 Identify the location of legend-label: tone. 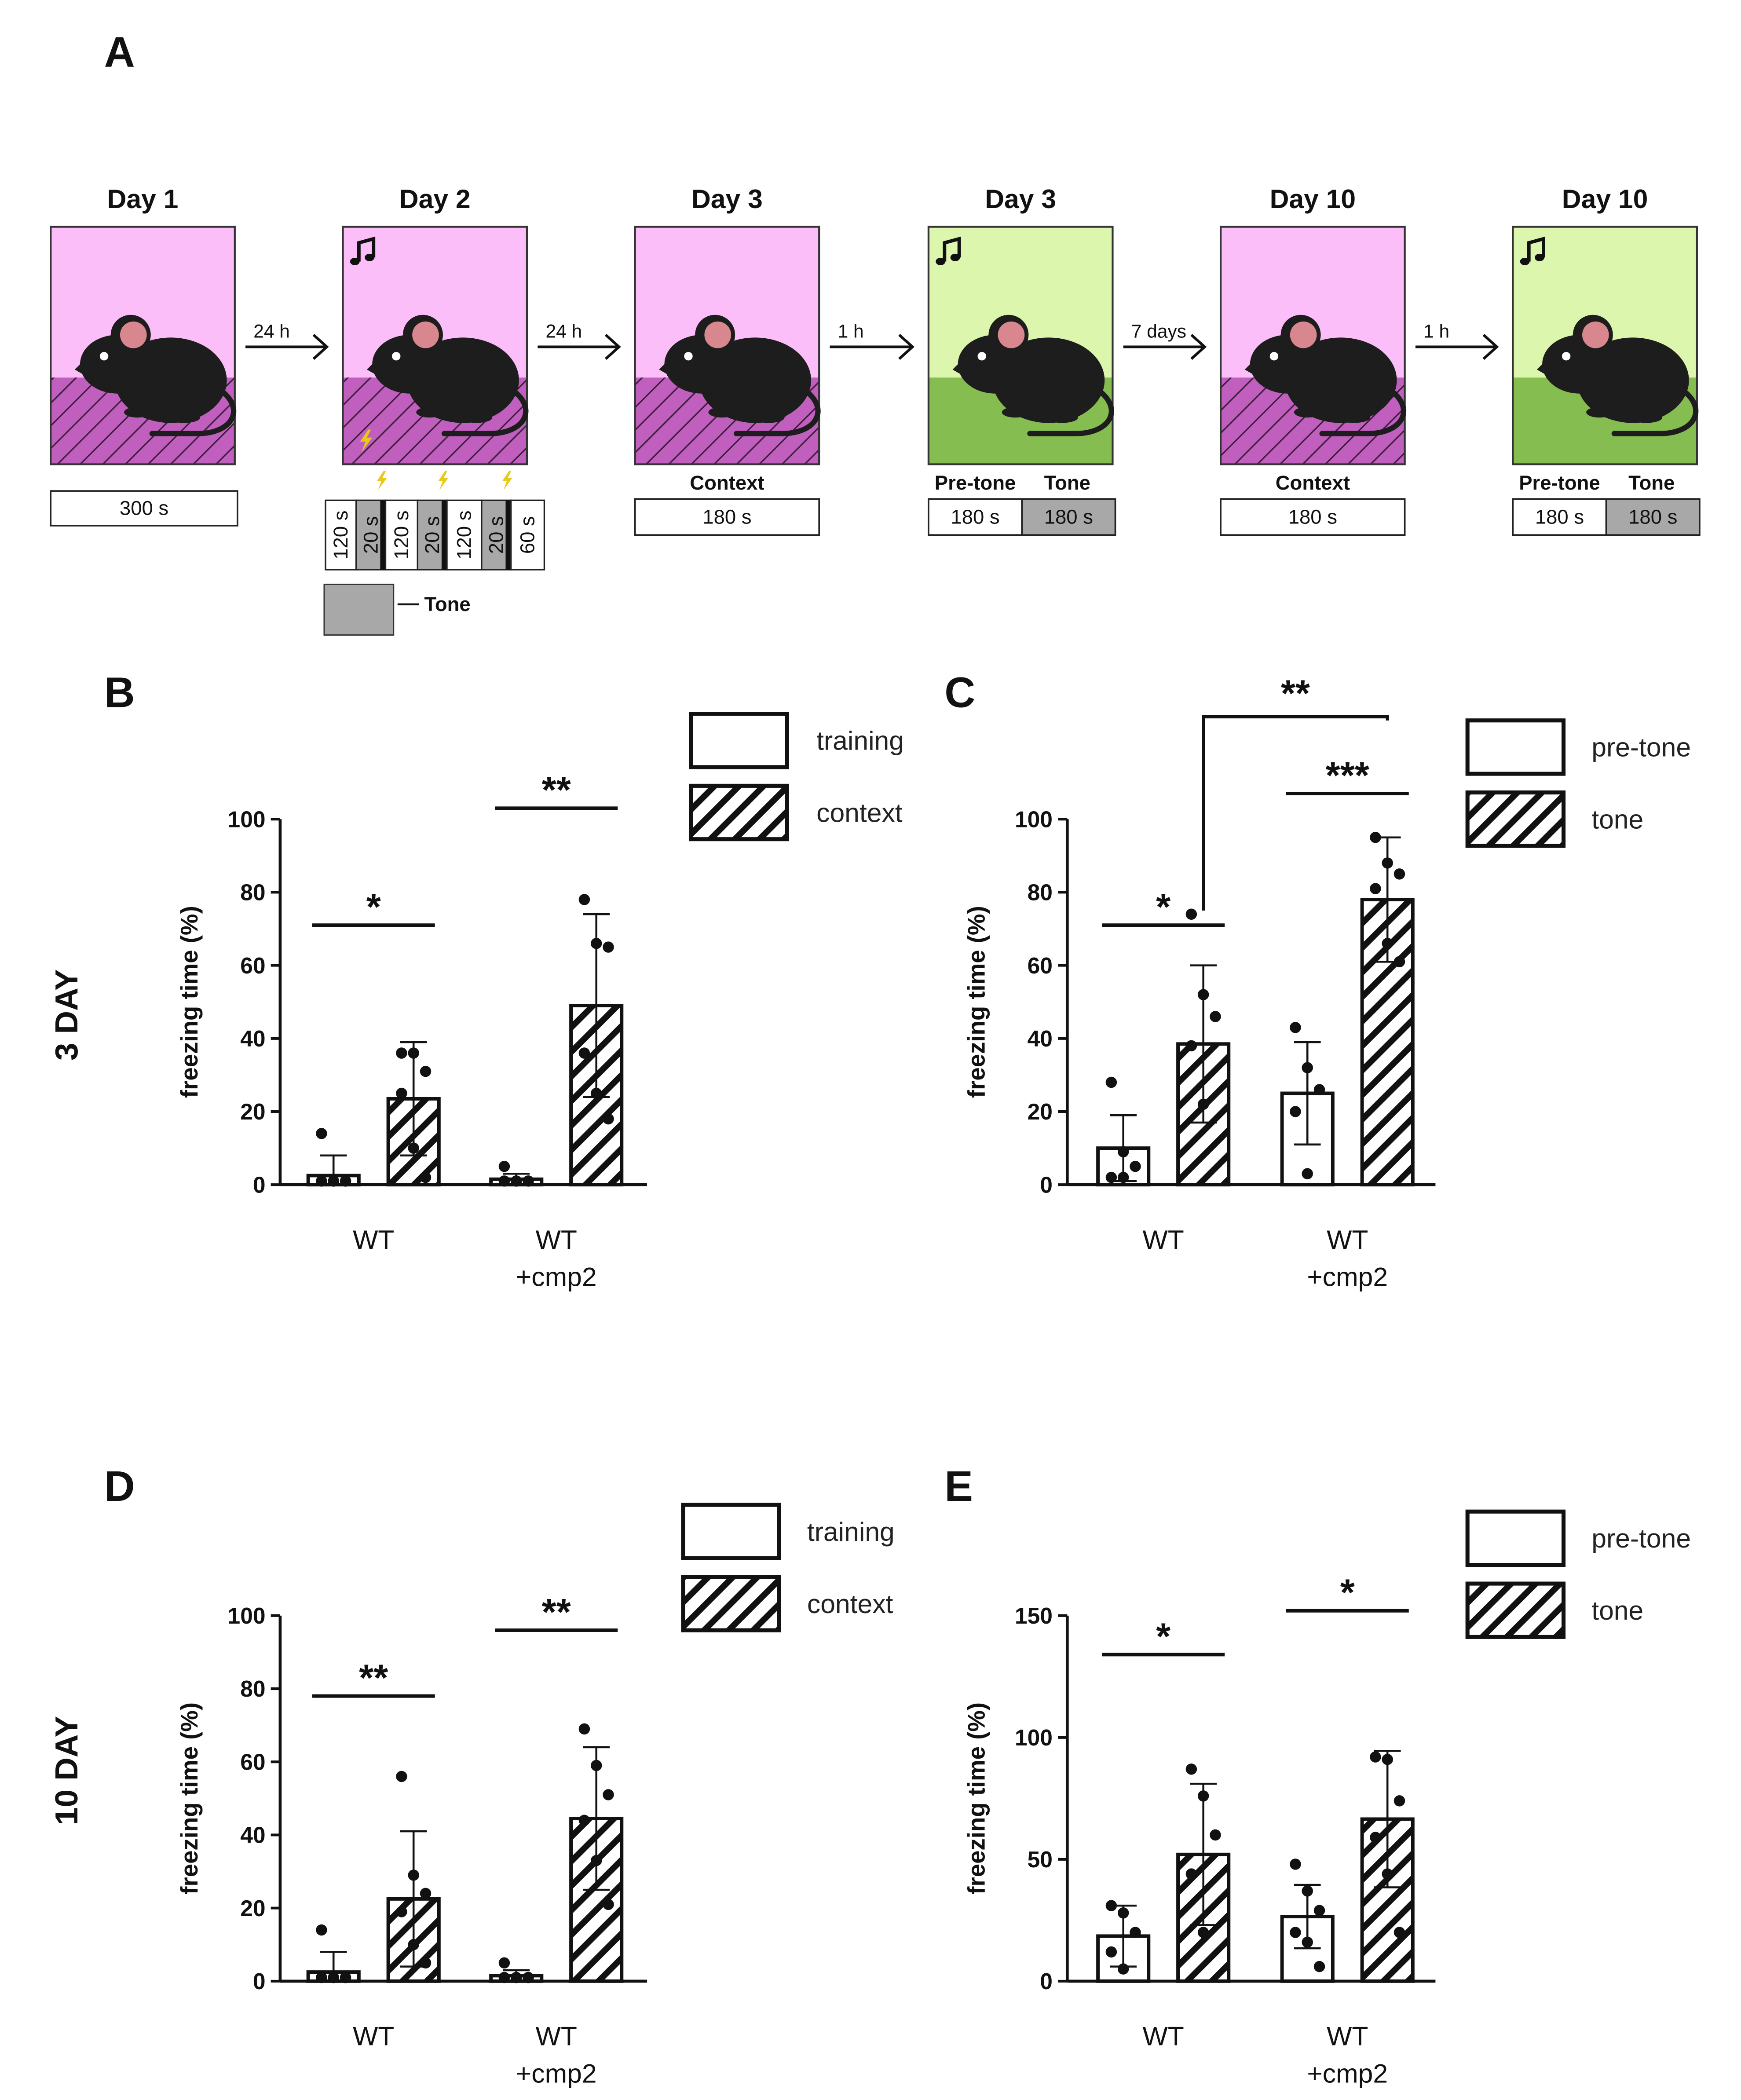
(1617, 1610).